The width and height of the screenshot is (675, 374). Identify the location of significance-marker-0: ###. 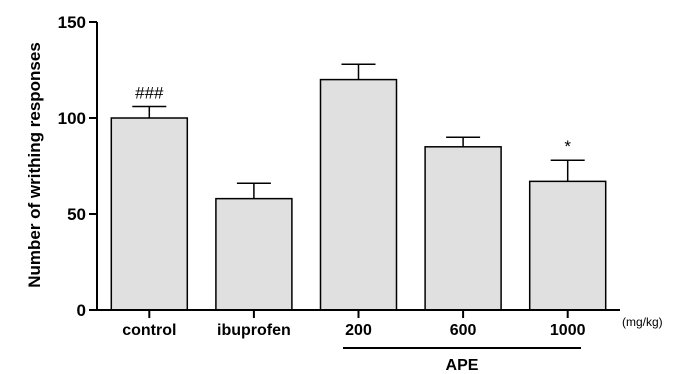
(149, 92).